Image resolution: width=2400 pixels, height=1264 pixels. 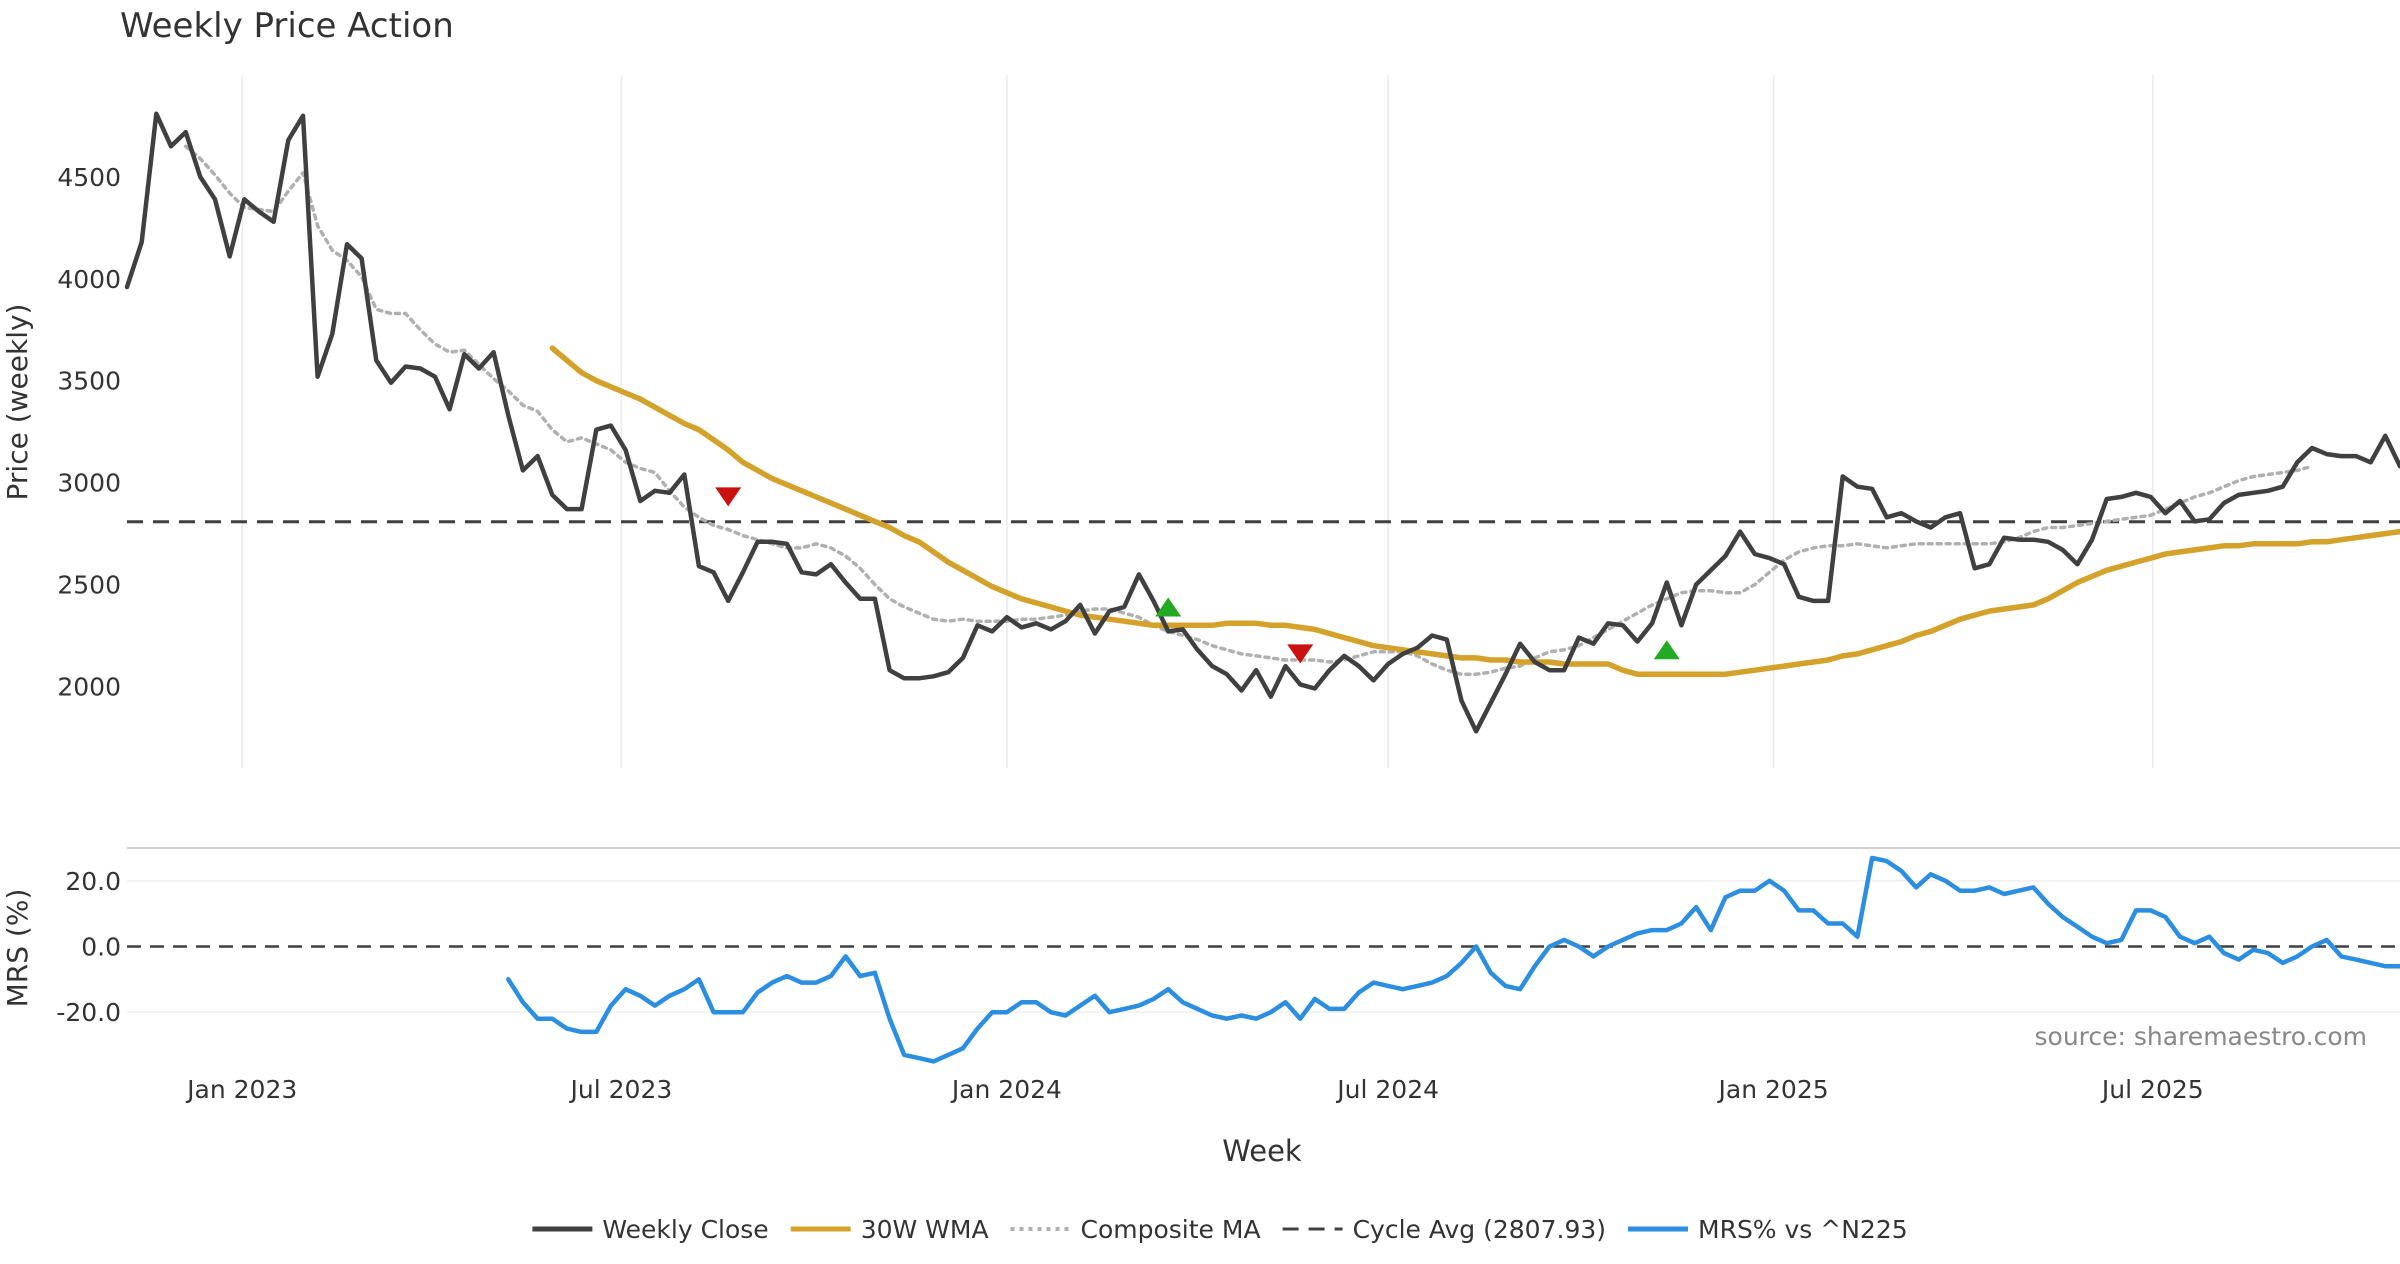 I want to click on price-y-tick-5: 4500, so click(x=89, y=177).